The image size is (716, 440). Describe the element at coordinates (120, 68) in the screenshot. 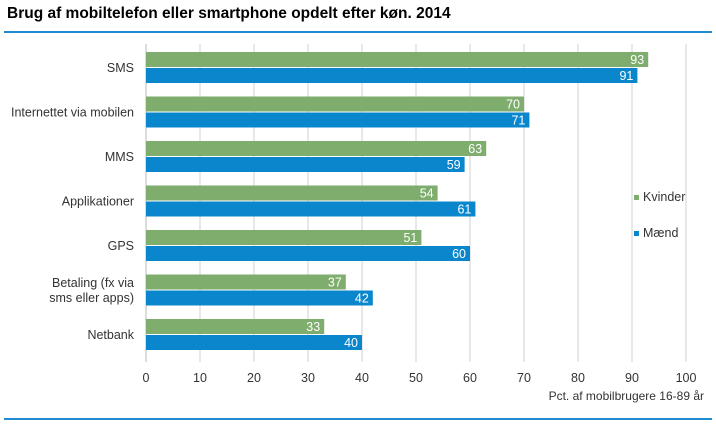

I see `category-label: SMS` at that location.